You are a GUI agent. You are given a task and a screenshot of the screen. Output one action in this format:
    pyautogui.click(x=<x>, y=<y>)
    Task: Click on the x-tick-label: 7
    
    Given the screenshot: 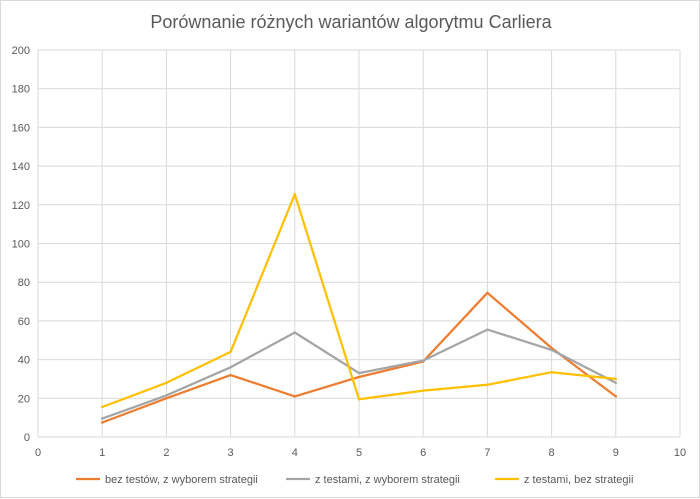 What is the action you would take?
    pyautogui.click(x=487, y=453)
    